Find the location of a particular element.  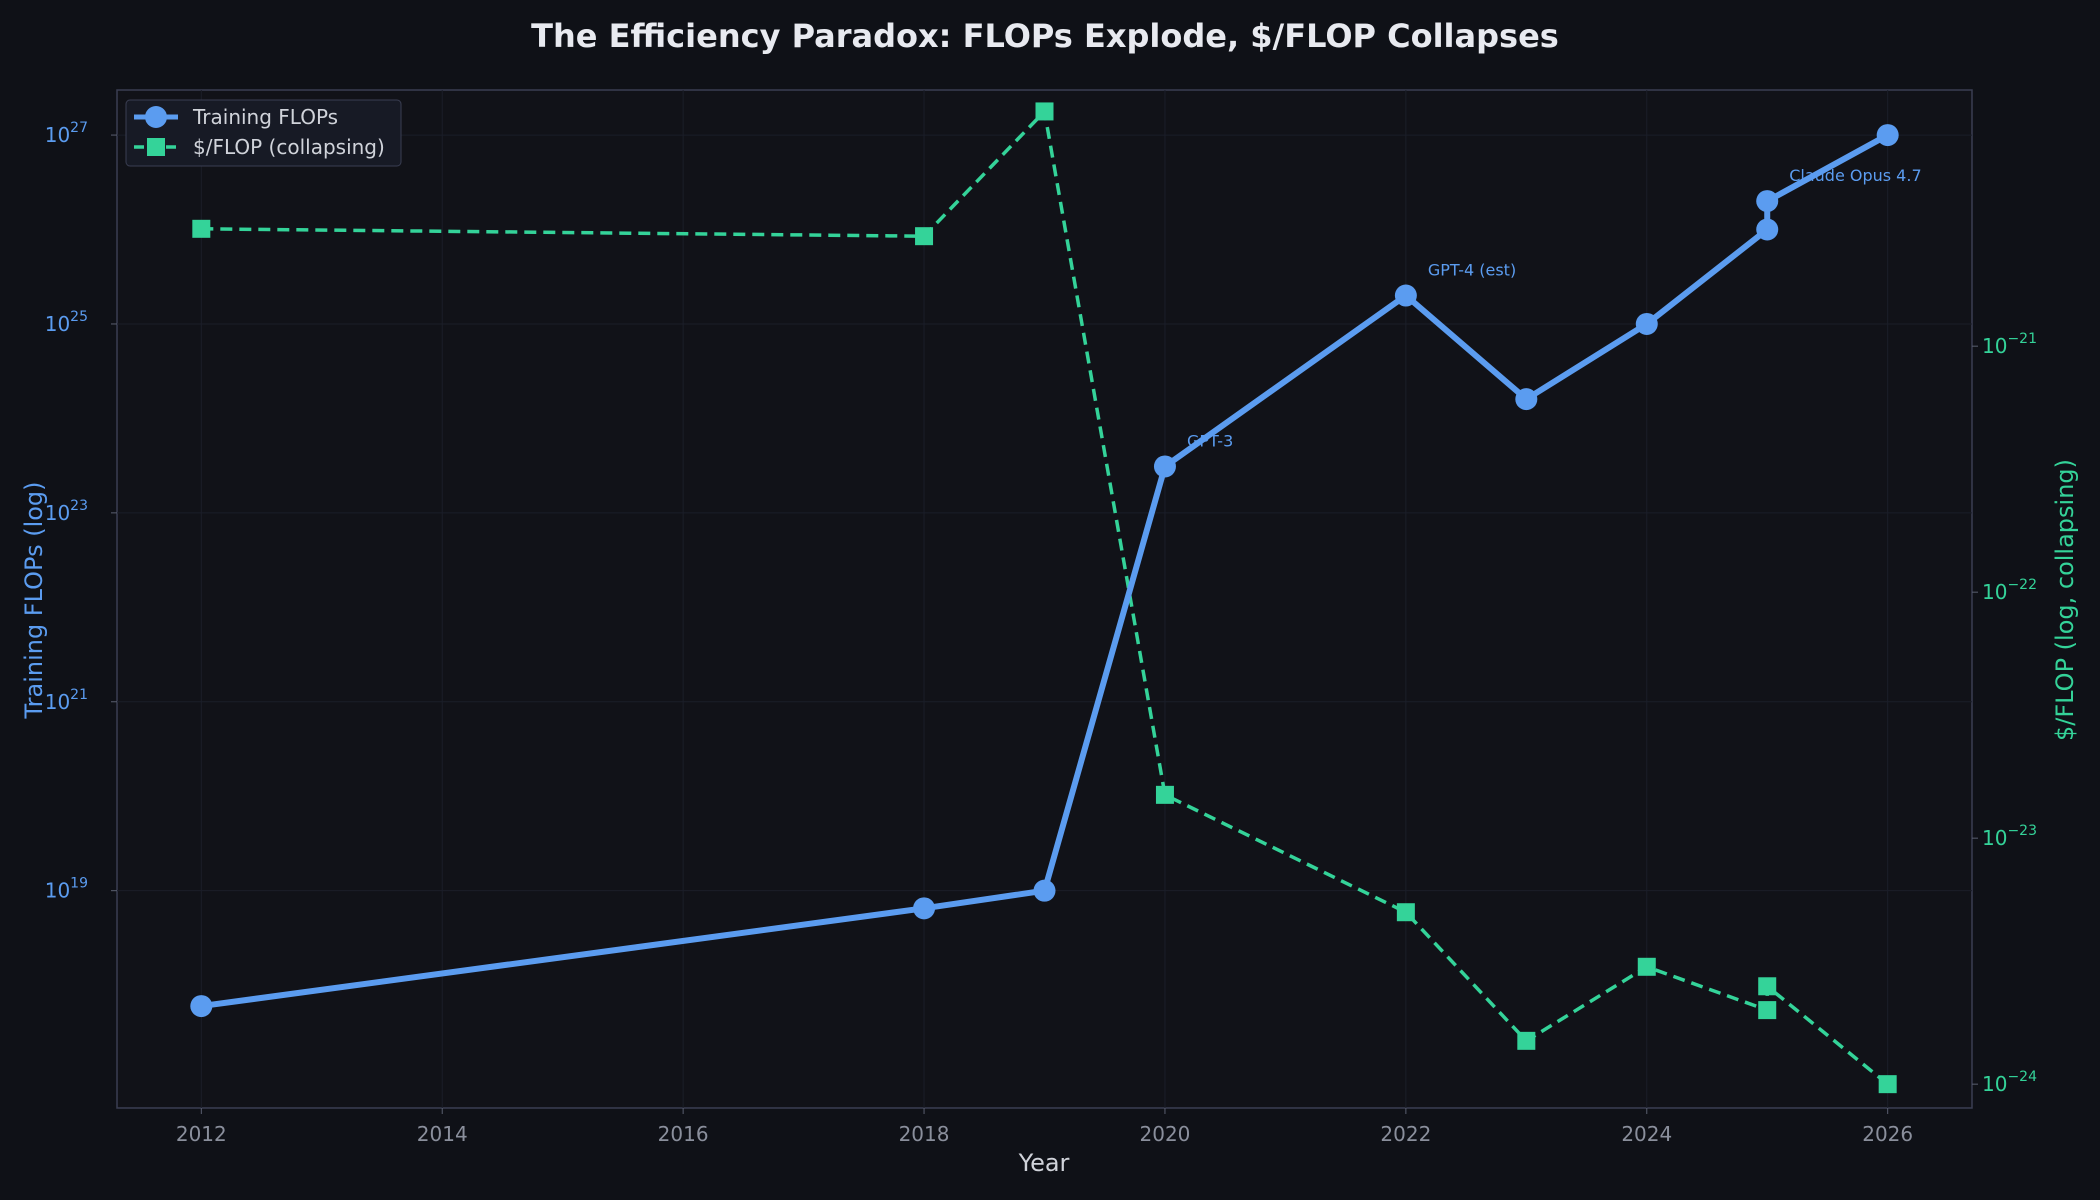

legend-box is located at coordinates (263, 133).